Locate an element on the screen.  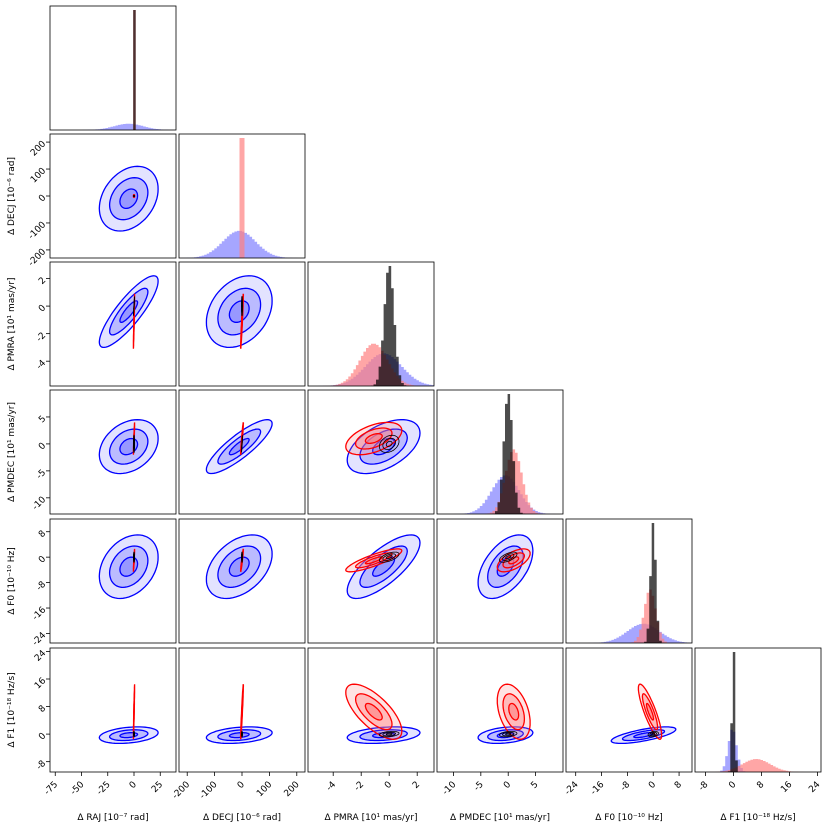
x-axis-label: Δ PMRA [10¹ mas/yr] is located at coordinates (370, 818).